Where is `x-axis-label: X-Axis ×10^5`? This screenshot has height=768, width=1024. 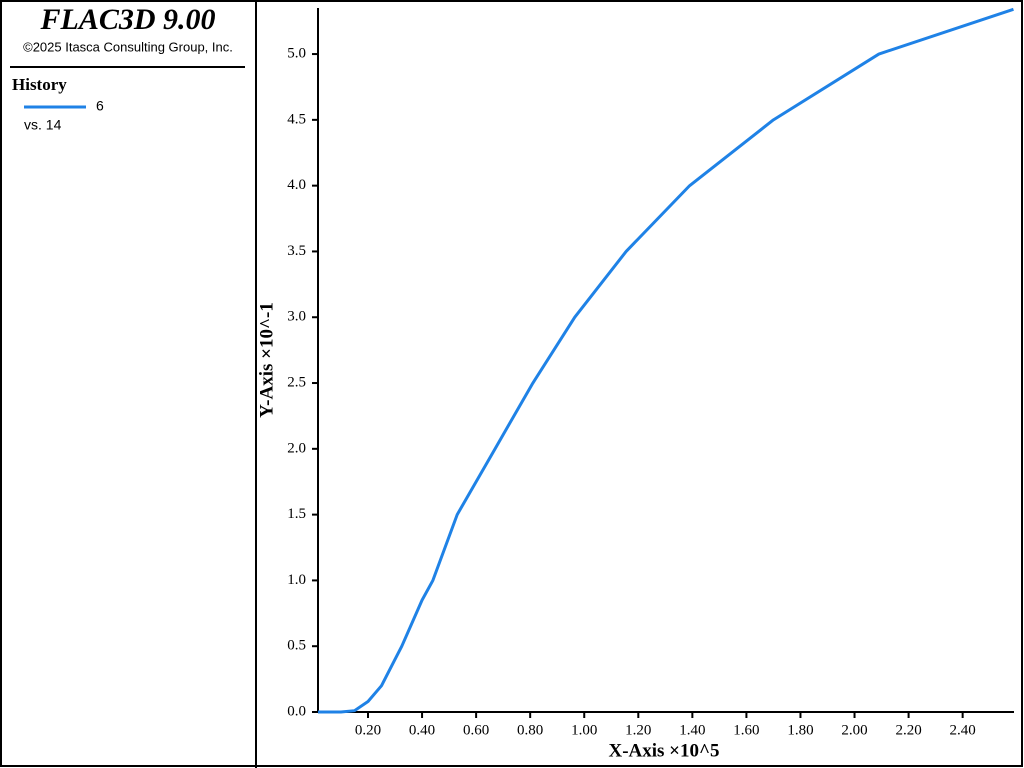 x-axis-label: X-Axis ×10^5 is located at coordinates (663, 750).